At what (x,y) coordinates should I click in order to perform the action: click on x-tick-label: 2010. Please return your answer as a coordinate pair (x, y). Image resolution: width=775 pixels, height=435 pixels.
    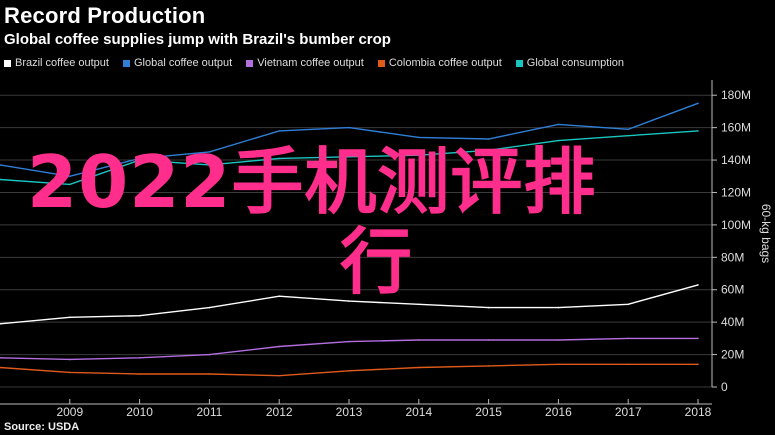
    Looking at the image, I should click on (139, 412).